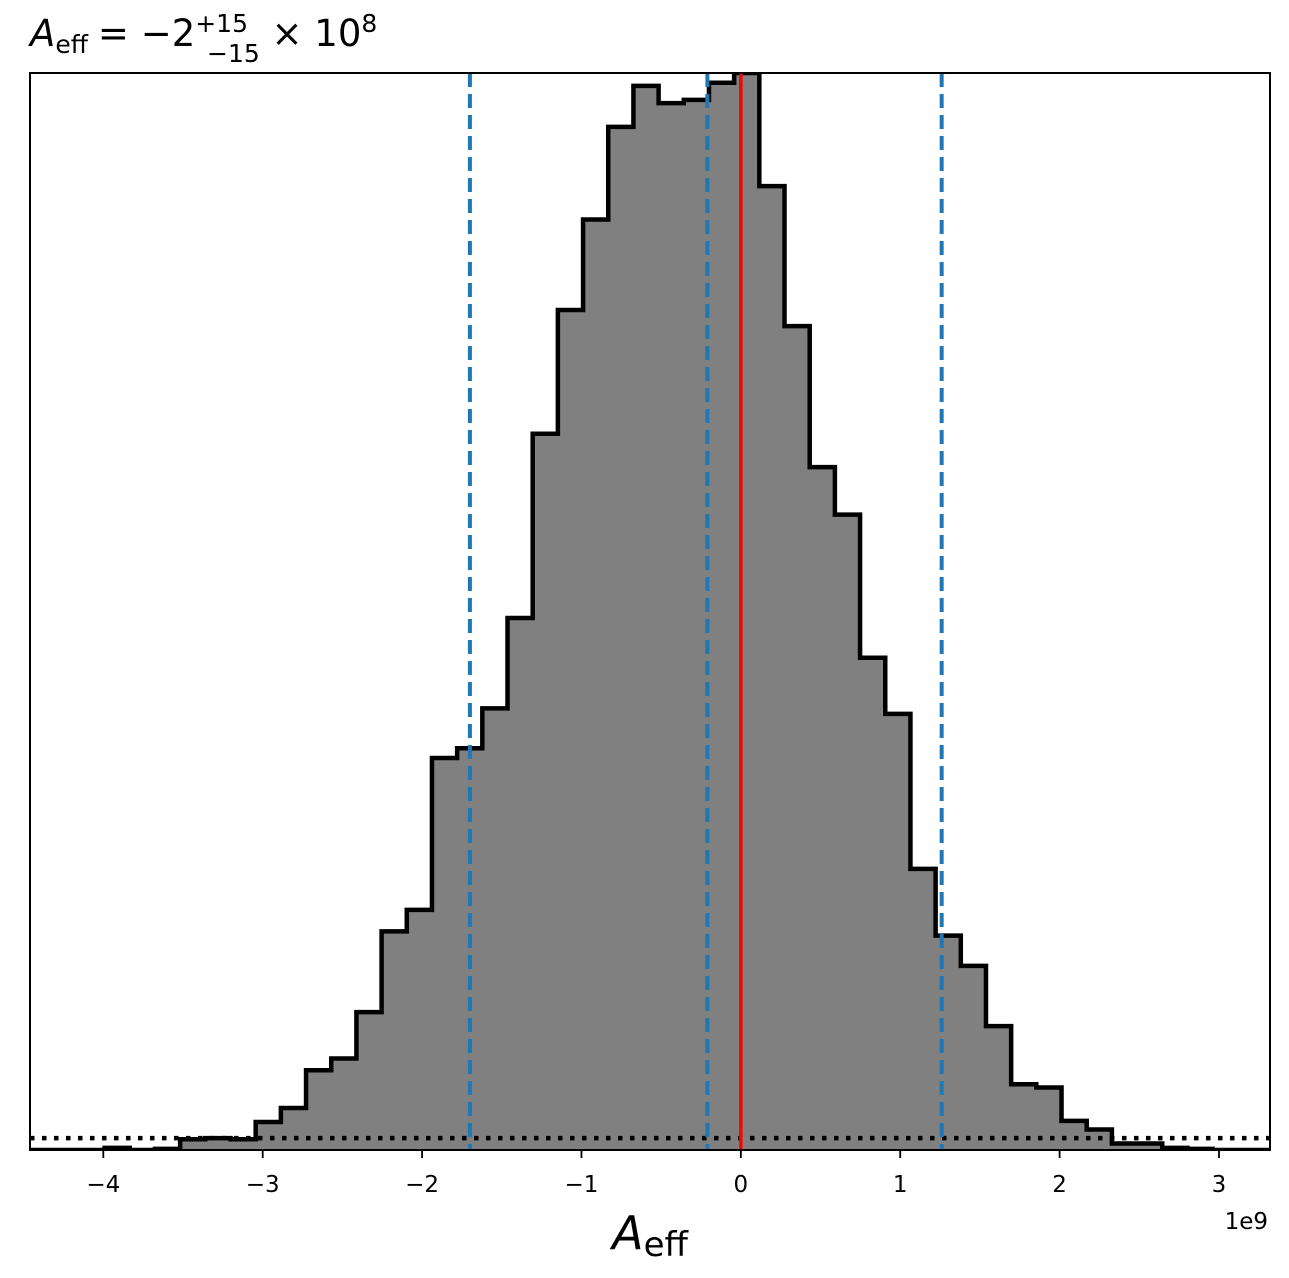 The width and height of the screenshot is (1289, 1278). I want to click on x-axis-label: Aeff, so click(649, 1235).